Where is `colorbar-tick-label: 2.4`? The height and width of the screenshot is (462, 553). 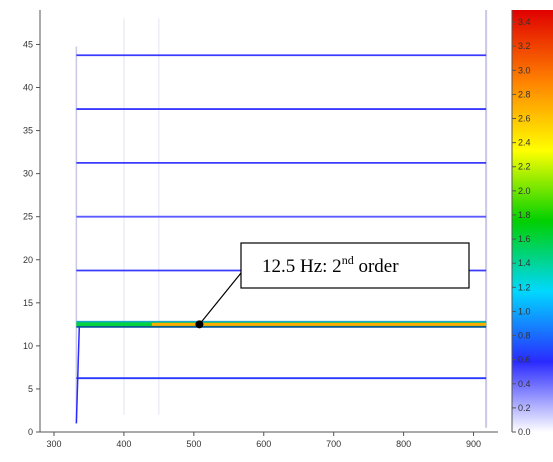
colorbar-tick-label: 2.4 is located at coordinates (524, 143).